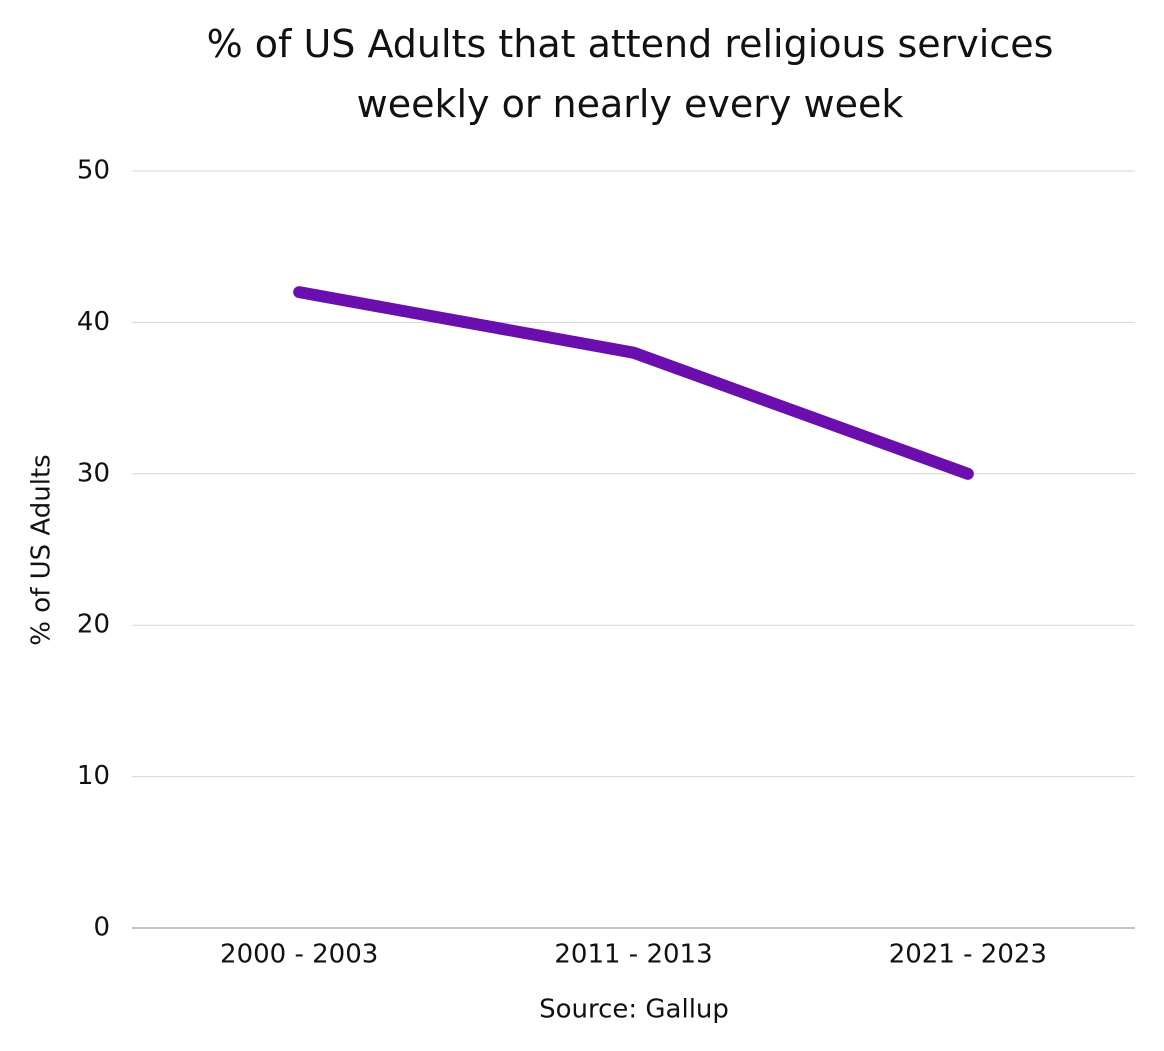  What do you see at coordinates (633, 955) in the screenshot?
I see `x-tick-label: 2011 - 2013` at bounding box center [633, 955].